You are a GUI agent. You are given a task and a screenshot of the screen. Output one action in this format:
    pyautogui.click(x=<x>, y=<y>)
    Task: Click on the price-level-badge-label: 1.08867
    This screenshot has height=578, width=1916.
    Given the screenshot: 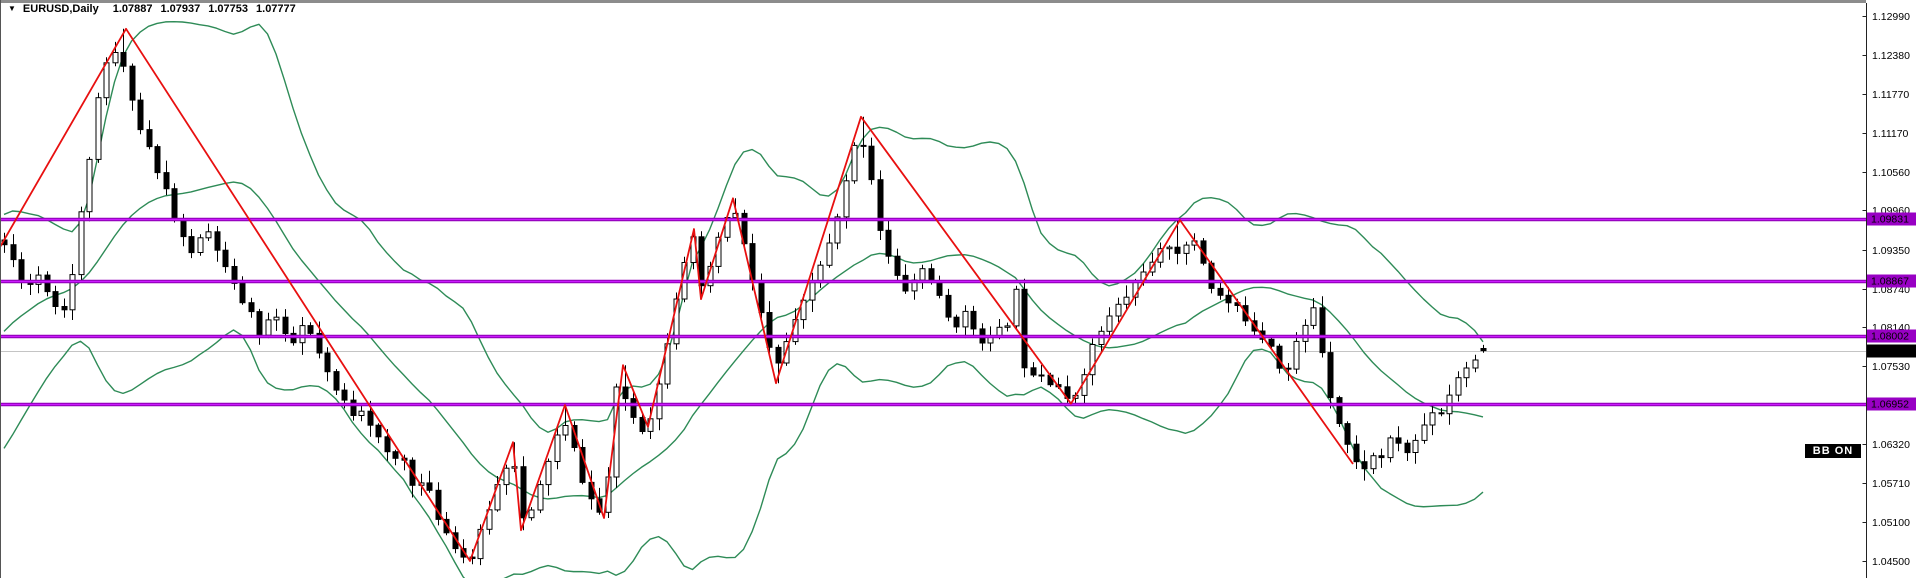 What is the action you would take?
    pyautogui.click(x=1890, y=282)
    